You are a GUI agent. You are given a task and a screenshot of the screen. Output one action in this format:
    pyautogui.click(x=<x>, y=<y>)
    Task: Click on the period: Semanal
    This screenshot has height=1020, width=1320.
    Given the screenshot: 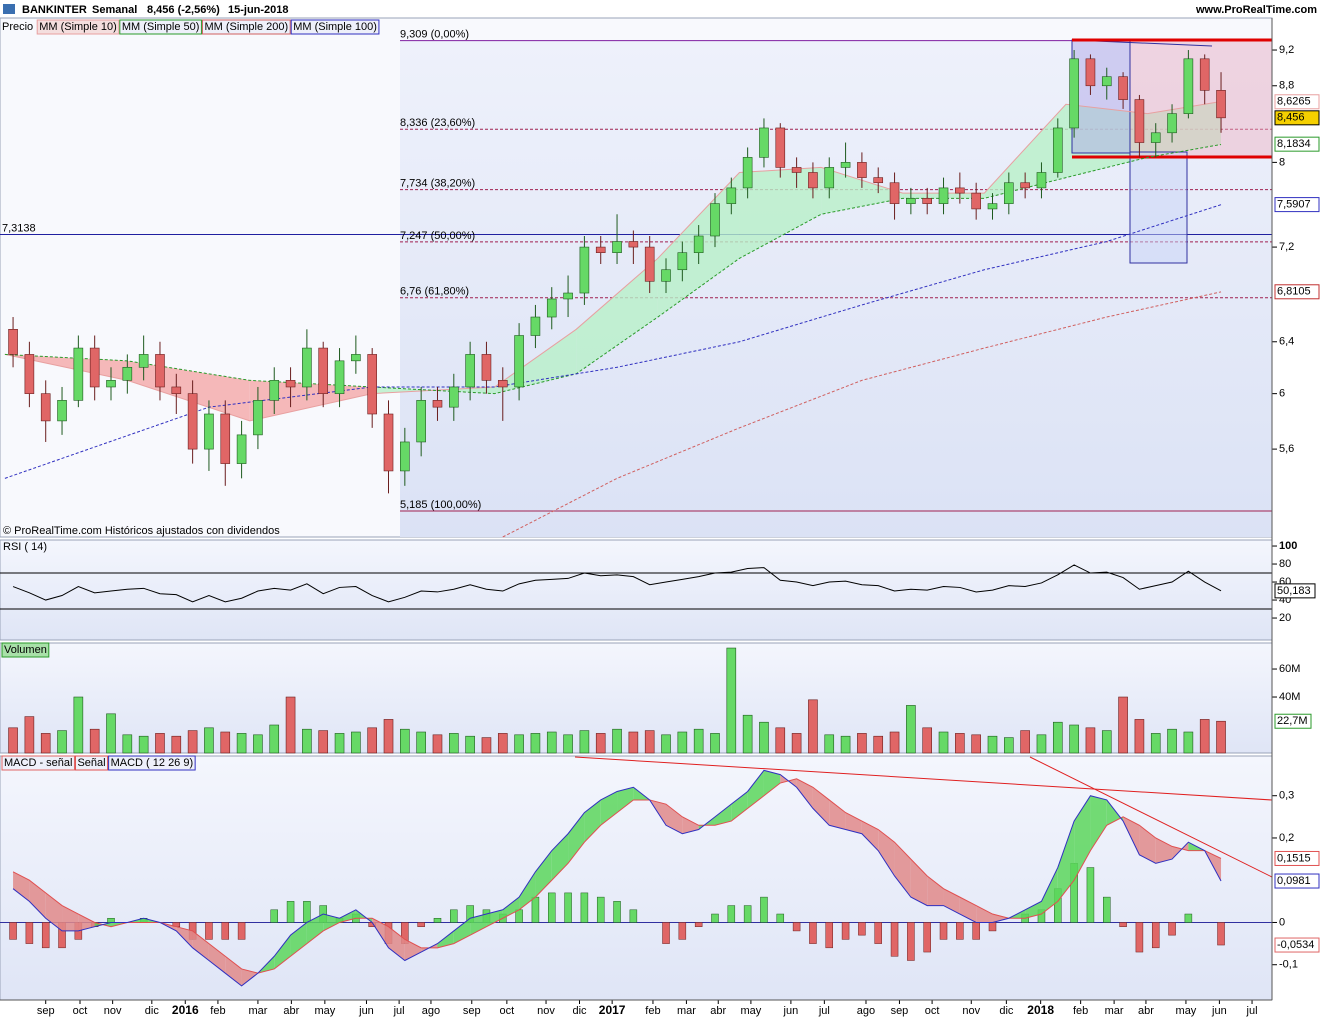 What is the action you would take?
    pyautogui.click(x=114, y=10)
    